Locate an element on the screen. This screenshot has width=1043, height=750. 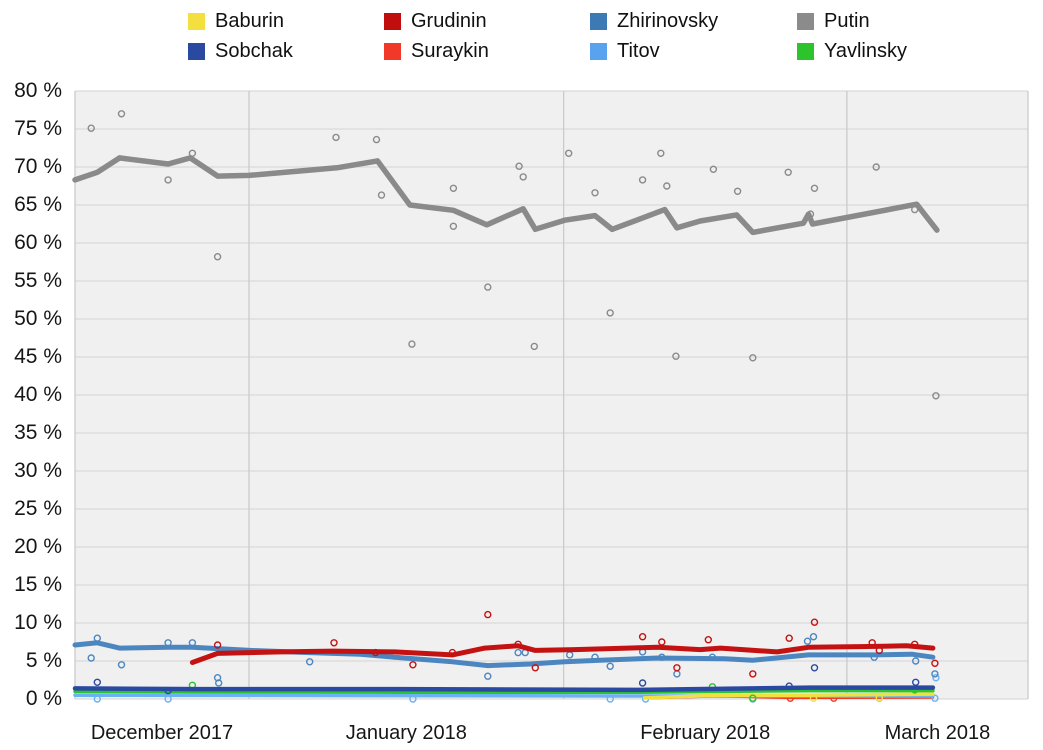
y-axis-label: 15 % is located at coordinates (38, 584).